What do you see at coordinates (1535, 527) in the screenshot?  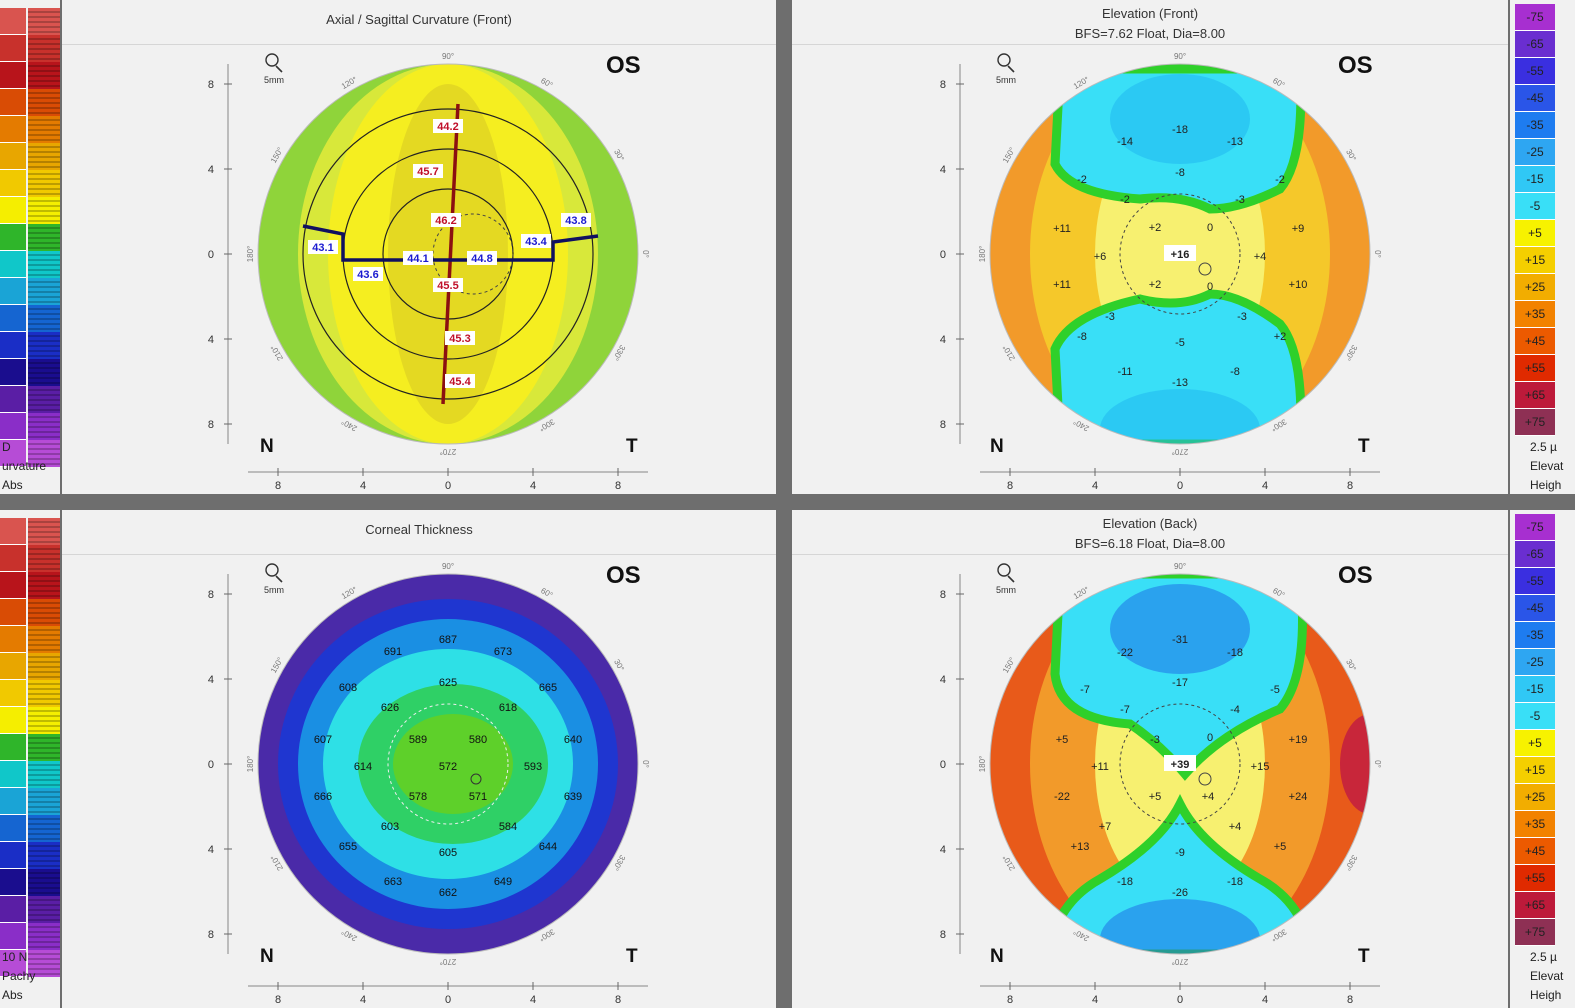 I see `scale-swatch: -75` at bounding box center [1535, 527].